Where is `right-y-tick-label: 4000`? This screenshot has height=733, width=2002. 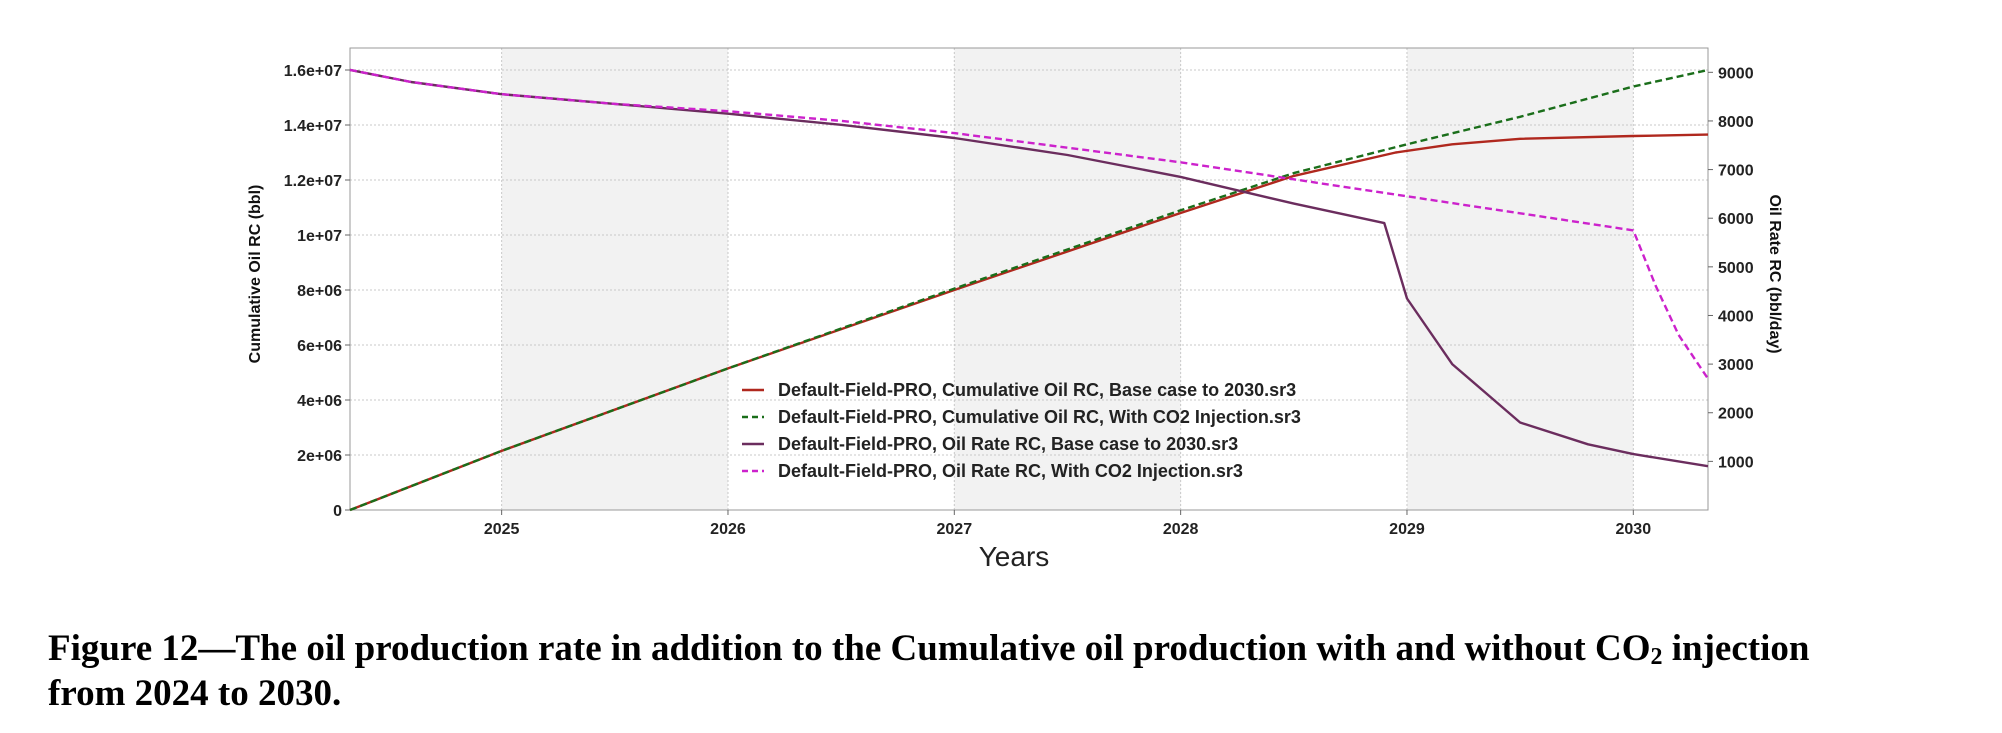
right-y-tick-label: 4000 is located at coordinates (1736, 316).